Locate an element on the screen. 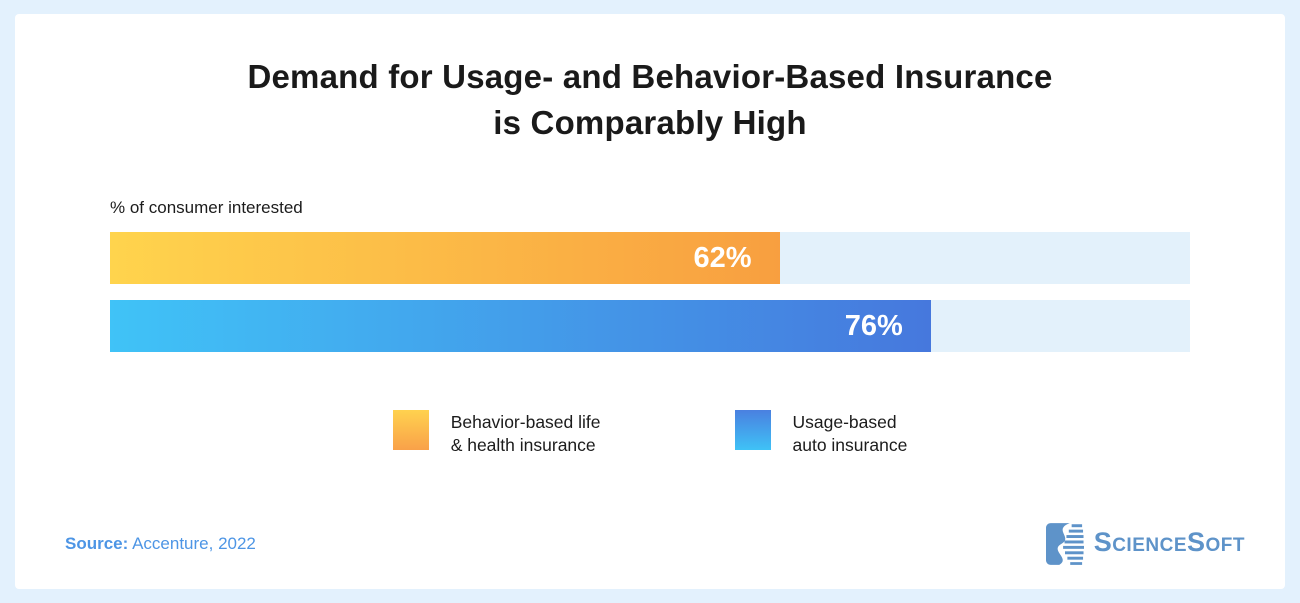 The image size is (1300, 603). legend-item-usage: Usage-based auto insurance is located at coordinates (821, 433).